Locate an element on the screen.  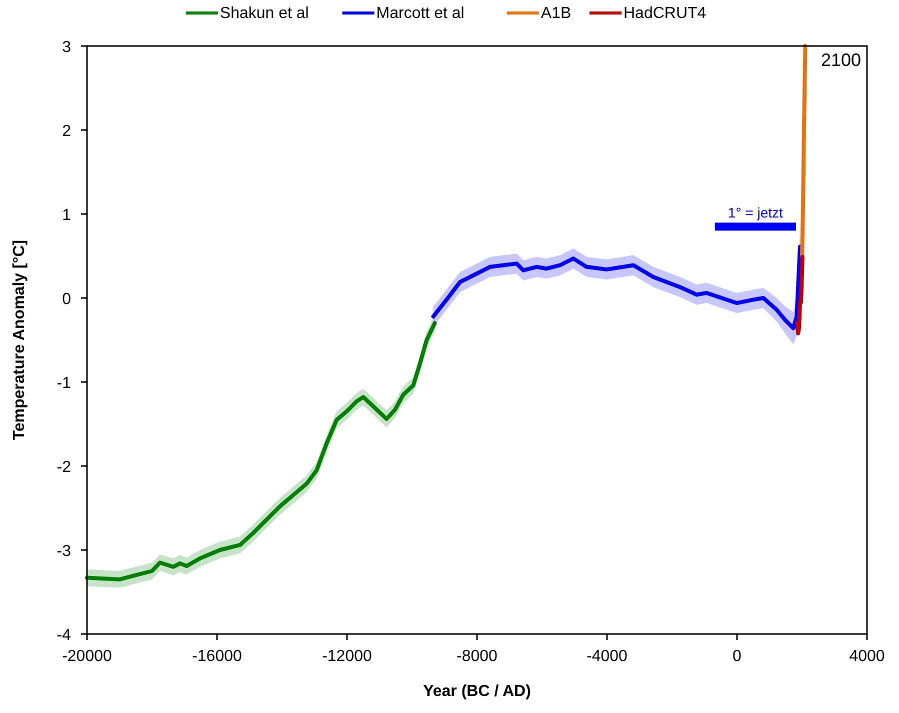
x-tick-label: -20000 is located at coordinates (87, 656).